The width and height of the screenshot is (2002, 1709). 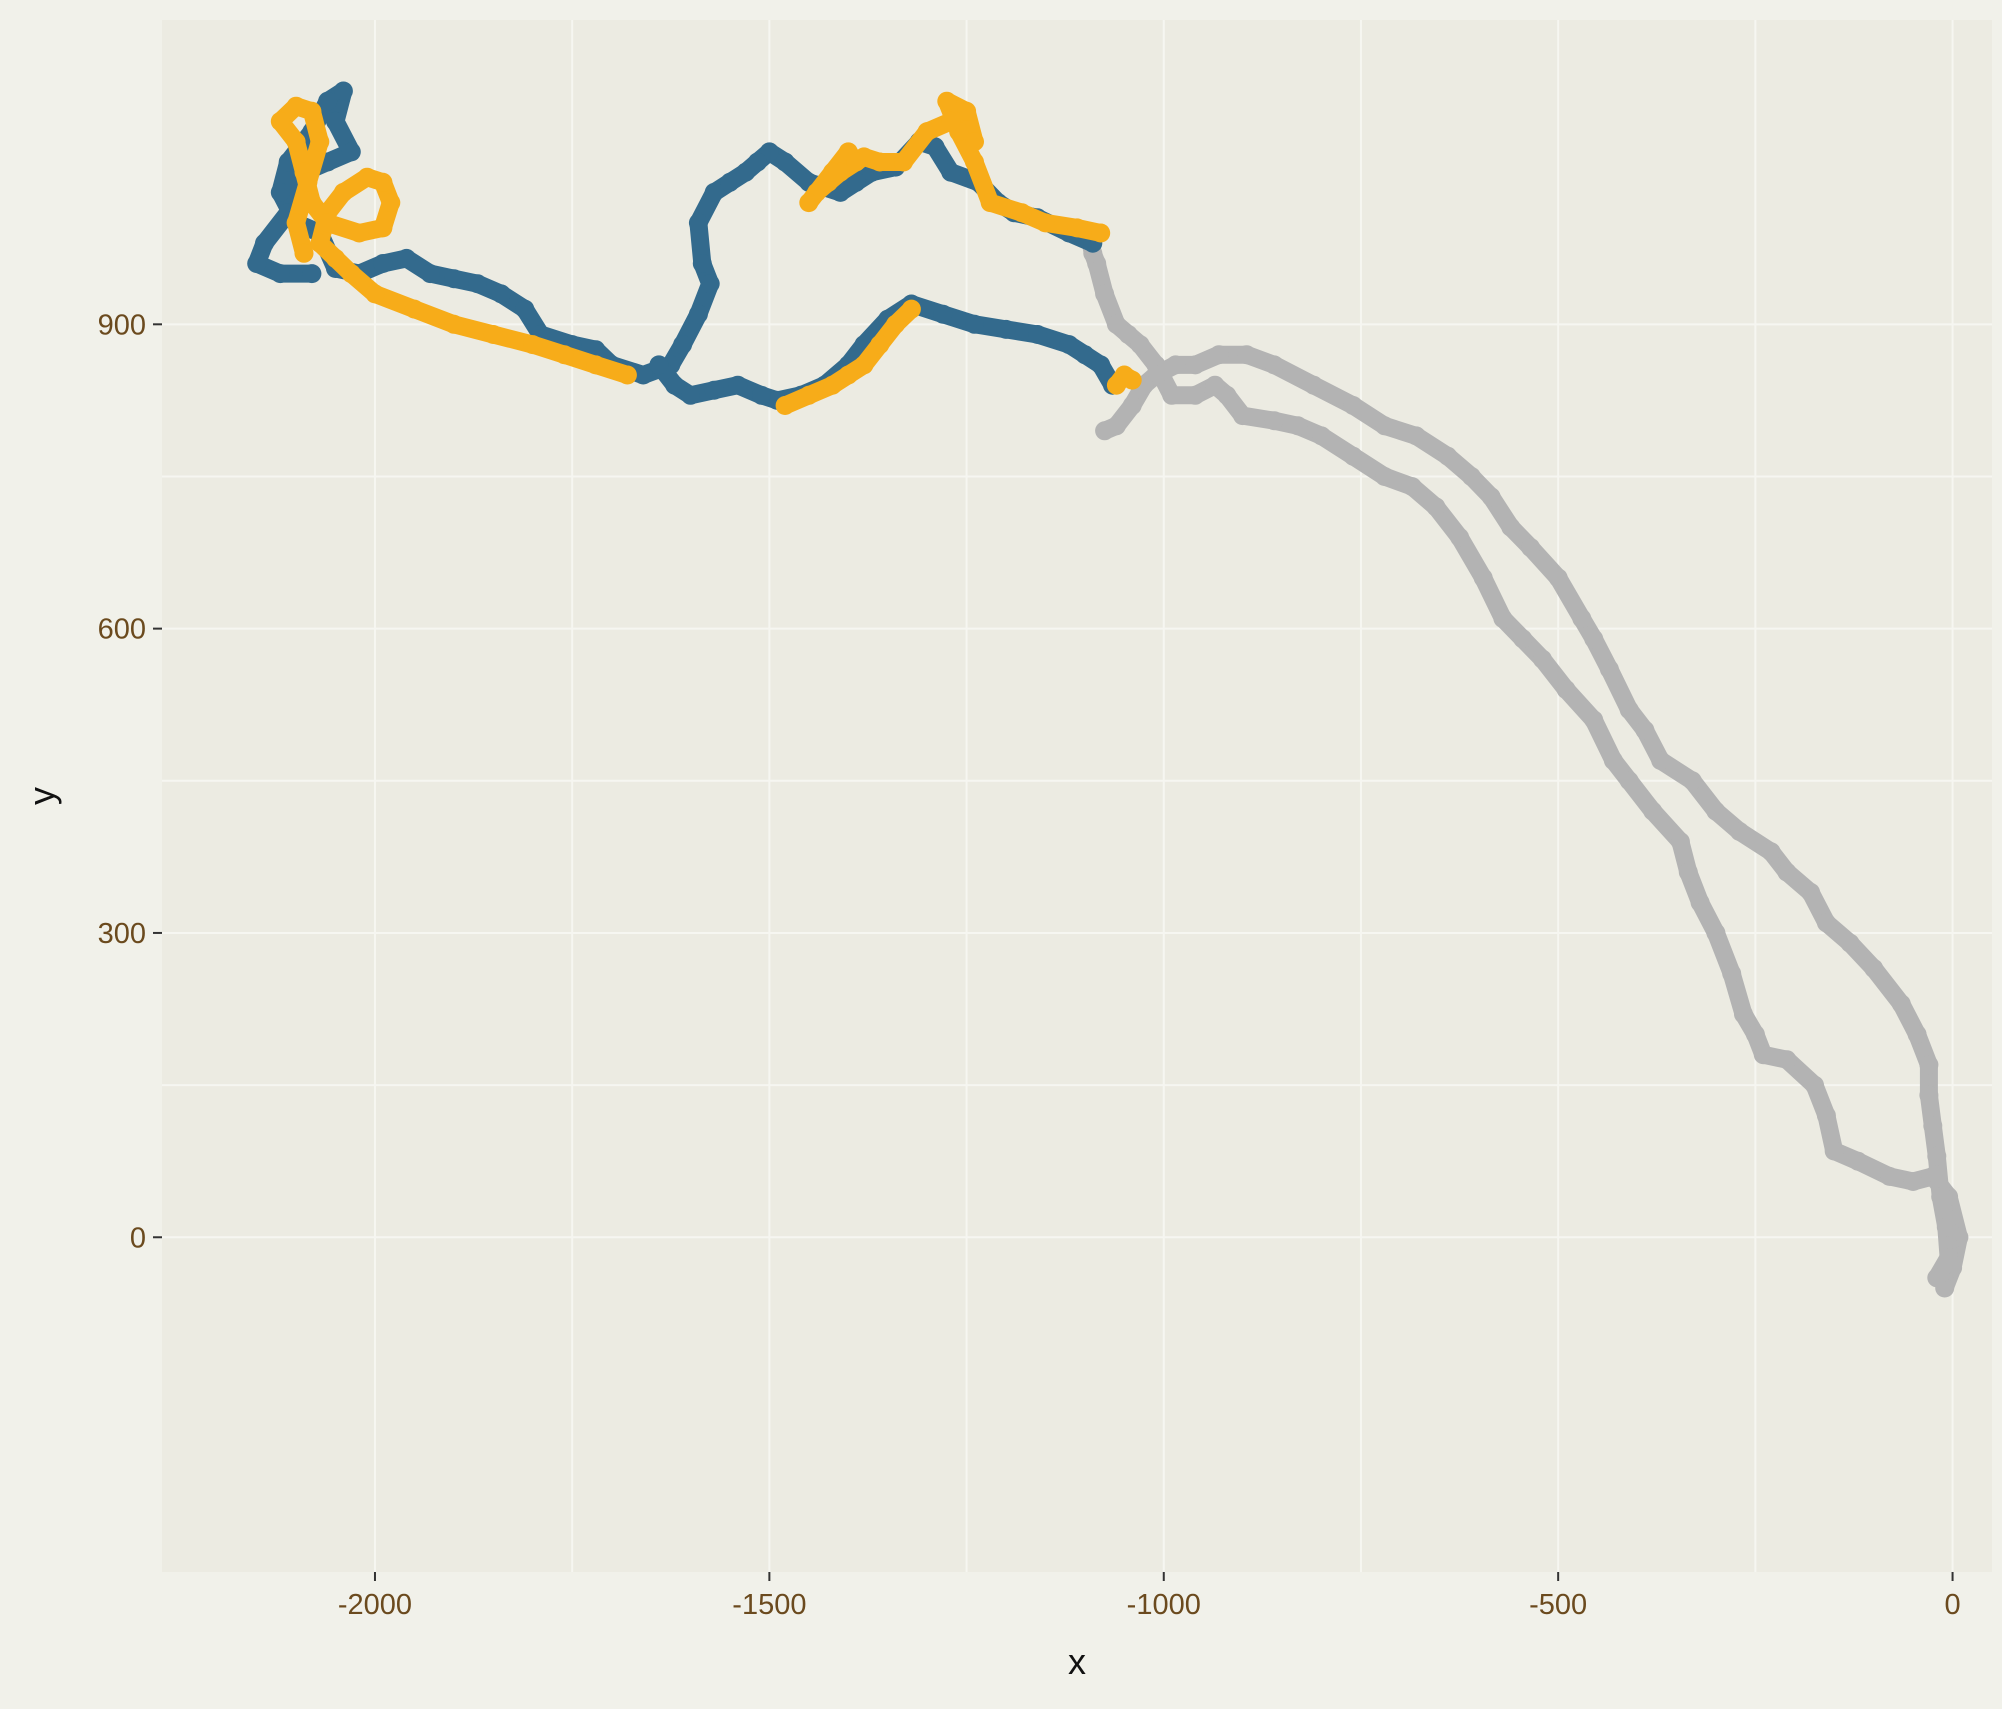 What do you see at coordinates (41, 796) in the screenshot?
I see `y-axis-title: y` at bounding box center [41, 796].